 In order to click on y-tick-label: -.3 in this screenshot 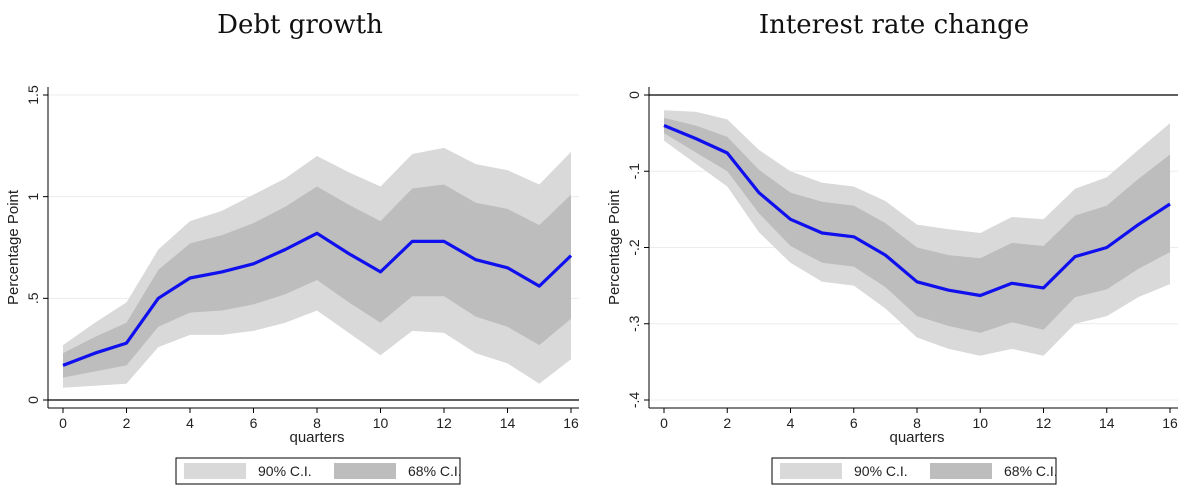, I will do `click(634, 323)`.